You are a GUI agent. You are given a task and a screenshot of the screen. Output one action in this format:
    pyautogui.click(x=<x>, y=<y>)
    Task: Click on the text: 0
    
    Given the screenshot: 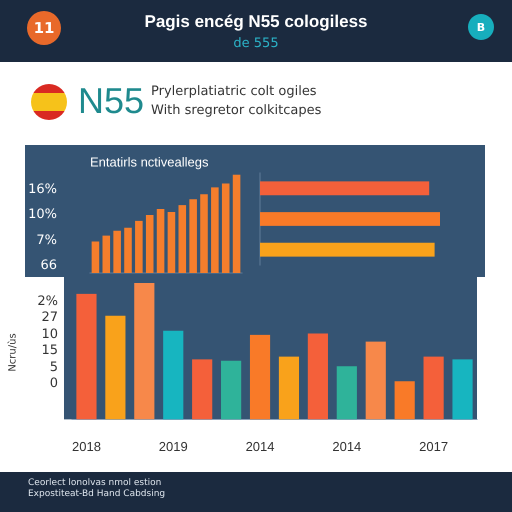 What is the action you would take?
    pyautogui.click(x=54, y=383)
    